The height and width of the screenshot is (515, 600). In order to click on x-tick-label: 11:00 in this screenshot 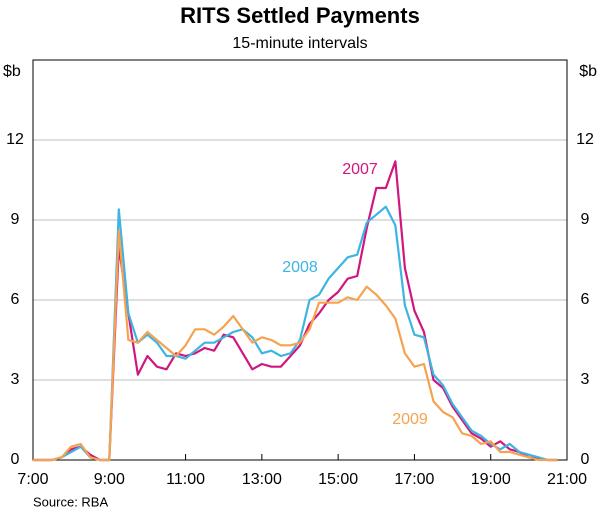, I will do `click(185, 479)`.